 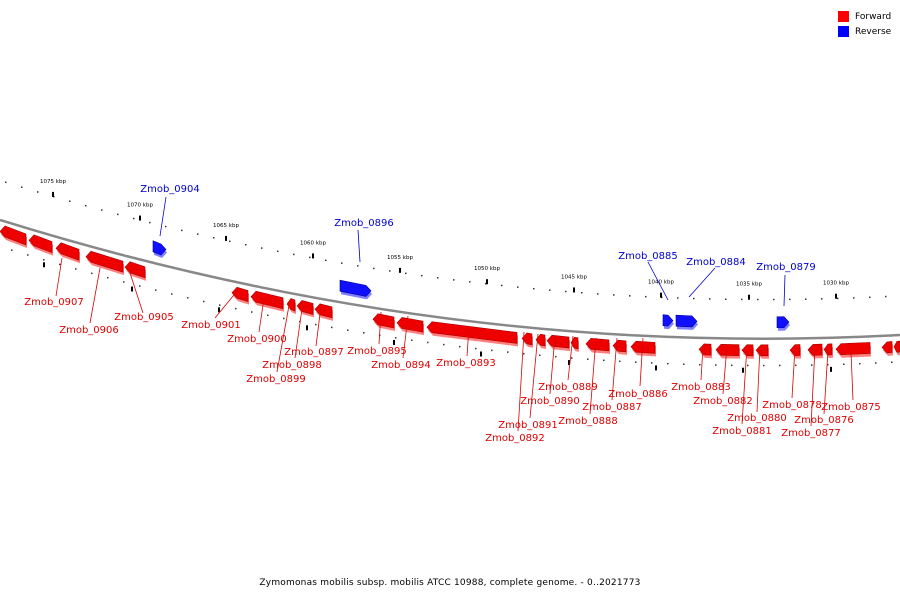 What do you see at coordinates (53, 182) in the screenshot?
I see `tick-label: 1075 kbp` at bounding box center [53, 182].